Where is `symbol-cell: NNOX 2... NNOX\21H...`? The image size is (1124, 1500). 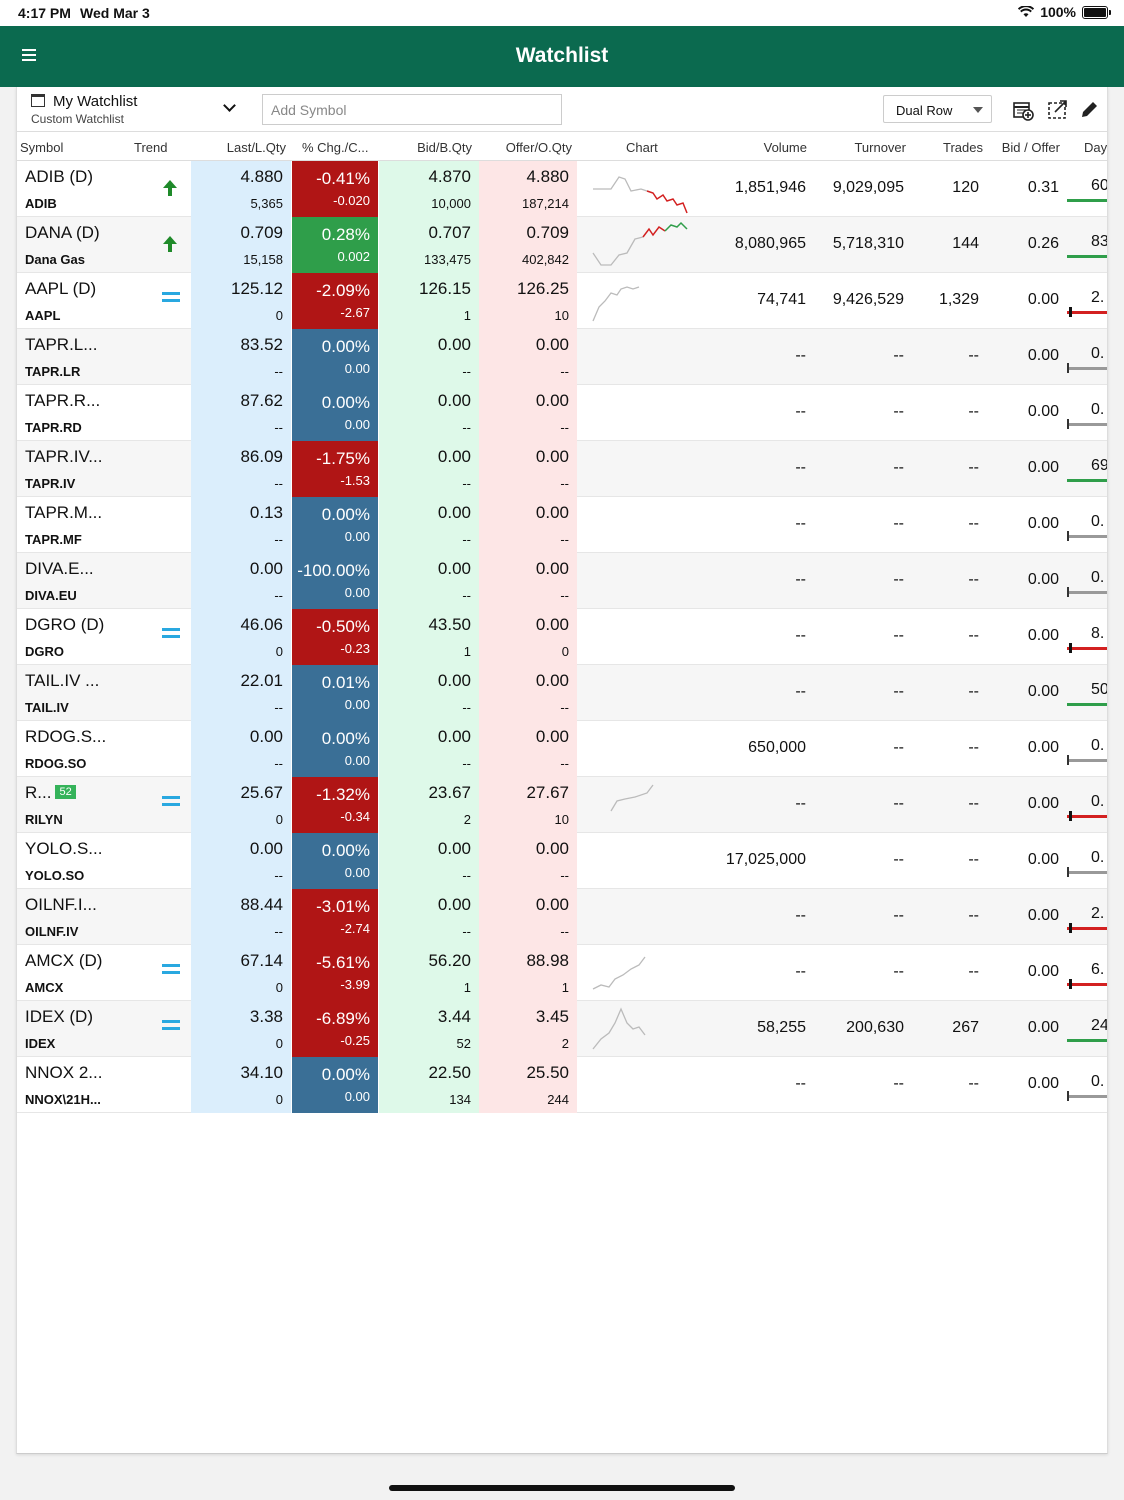
symbol-cell: NNOX 2... NNOX\21H... is located at coordinates (67, 1085).